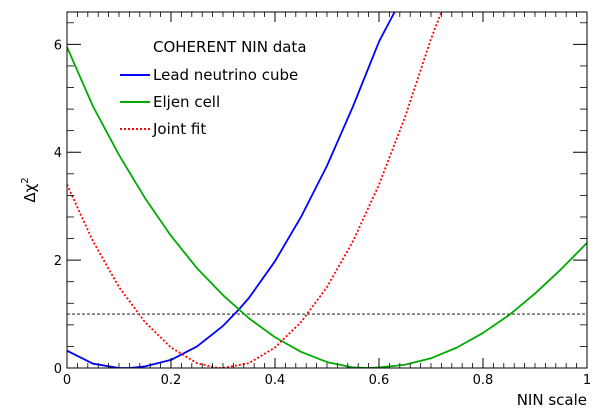  What do you see at coordinates (225, 75) in the screenshot?
I see `legend-entry-lead-neutrino-cube: Lead neutrino cube` at bounding box center [225, 75].